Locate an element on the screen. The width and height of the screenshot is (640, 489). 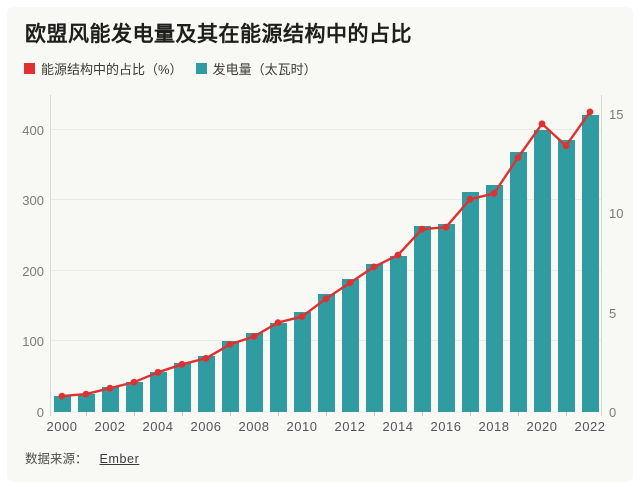
generation-bar-2012 is located at coordinates (350, 345).